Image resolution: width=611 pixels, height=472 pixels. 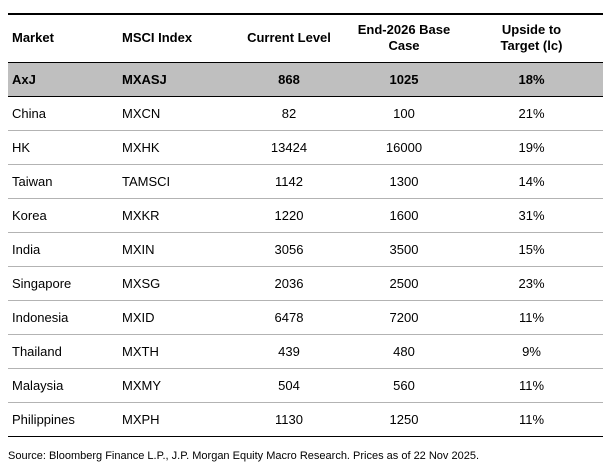 I want to click on cell-base-case: 16000, so click(x=404, y=147).